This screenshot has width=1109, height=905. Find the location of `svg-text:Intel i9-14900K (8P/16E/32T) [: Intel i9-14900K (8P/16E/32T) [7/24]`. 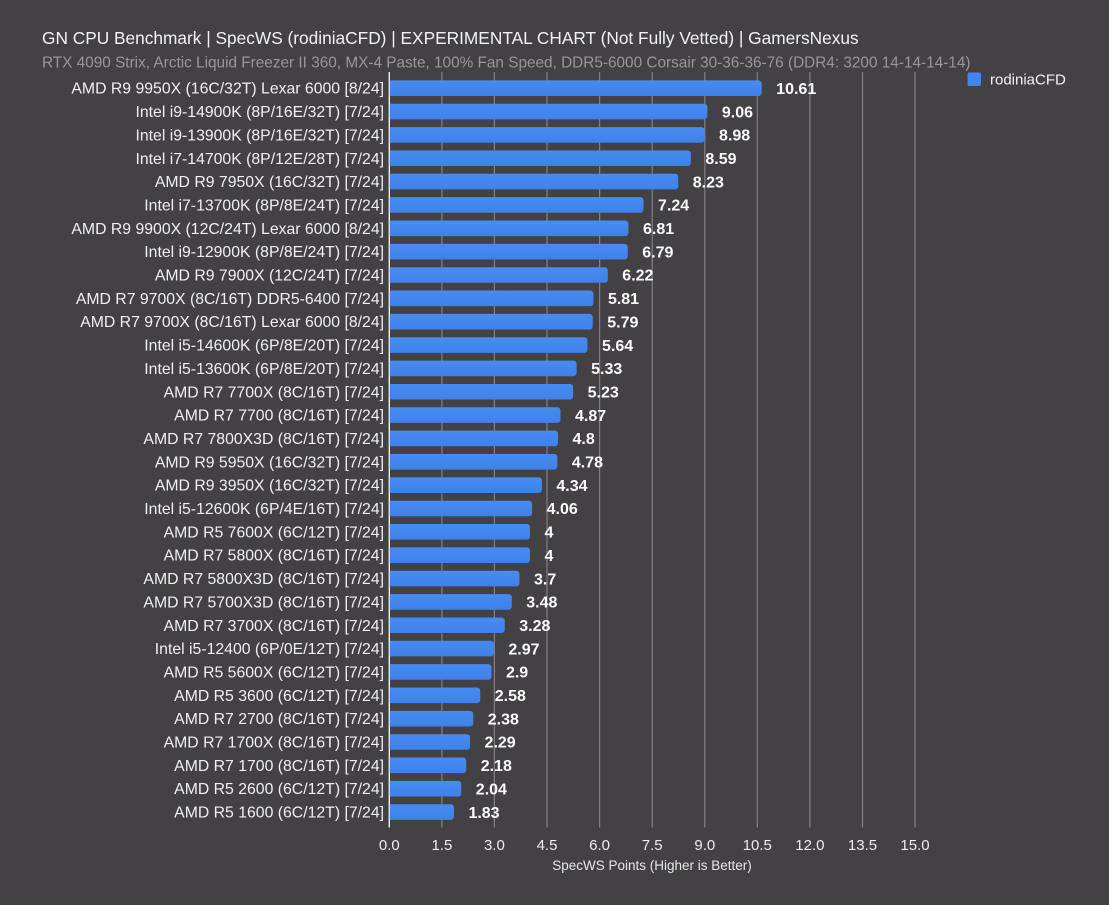

svg-text:Intel i9-14900K (8P/16E/32T) [: Intel i9-14900K (8P/16E/32T) [7/24] is located at coordinates (259, 112).